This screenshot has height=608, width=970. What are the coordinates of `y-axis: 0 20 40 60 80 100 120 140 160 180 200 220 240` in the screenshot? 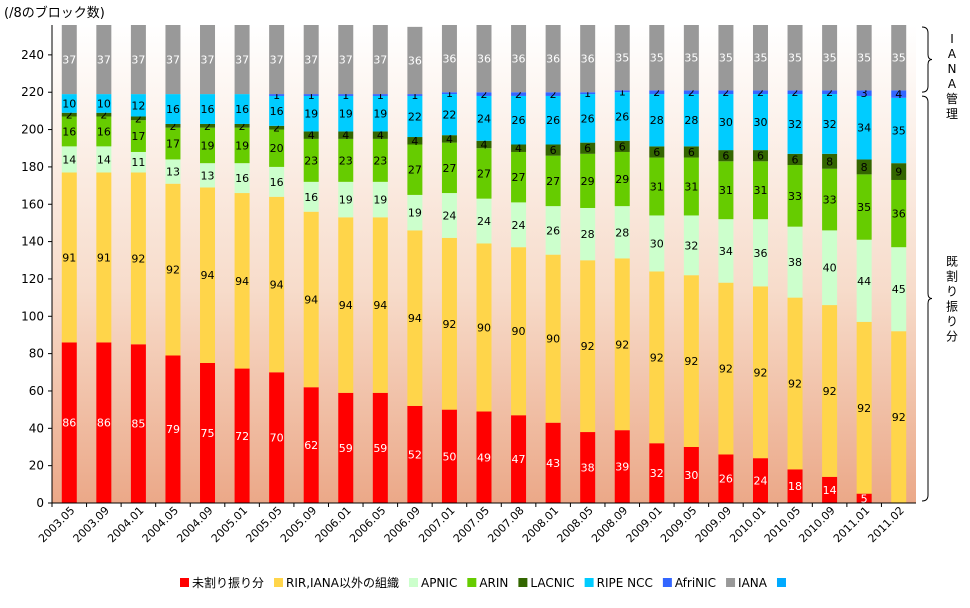 It's located at (37, 267).